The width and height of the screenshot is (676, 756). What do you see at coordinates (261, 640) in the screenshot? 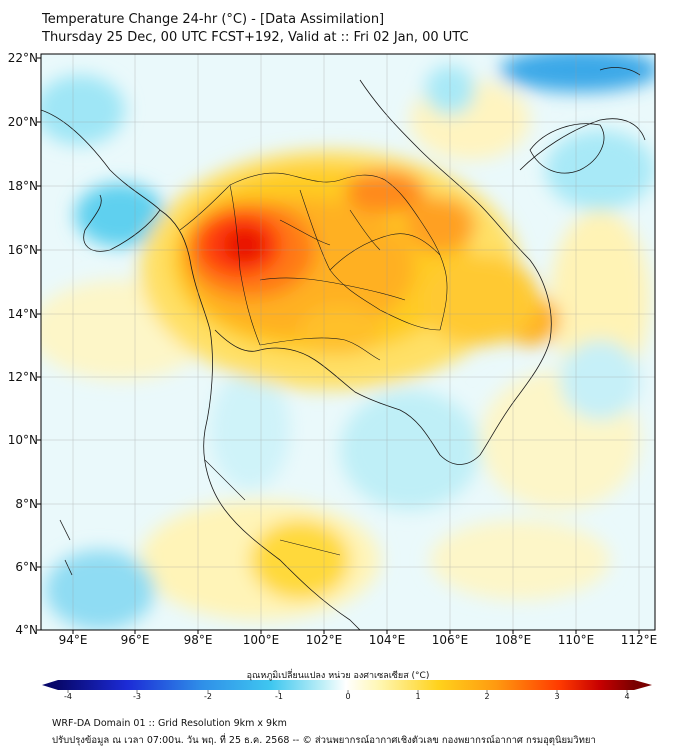
I see `lon-label: 100°E` at bounding box center [261, 640].